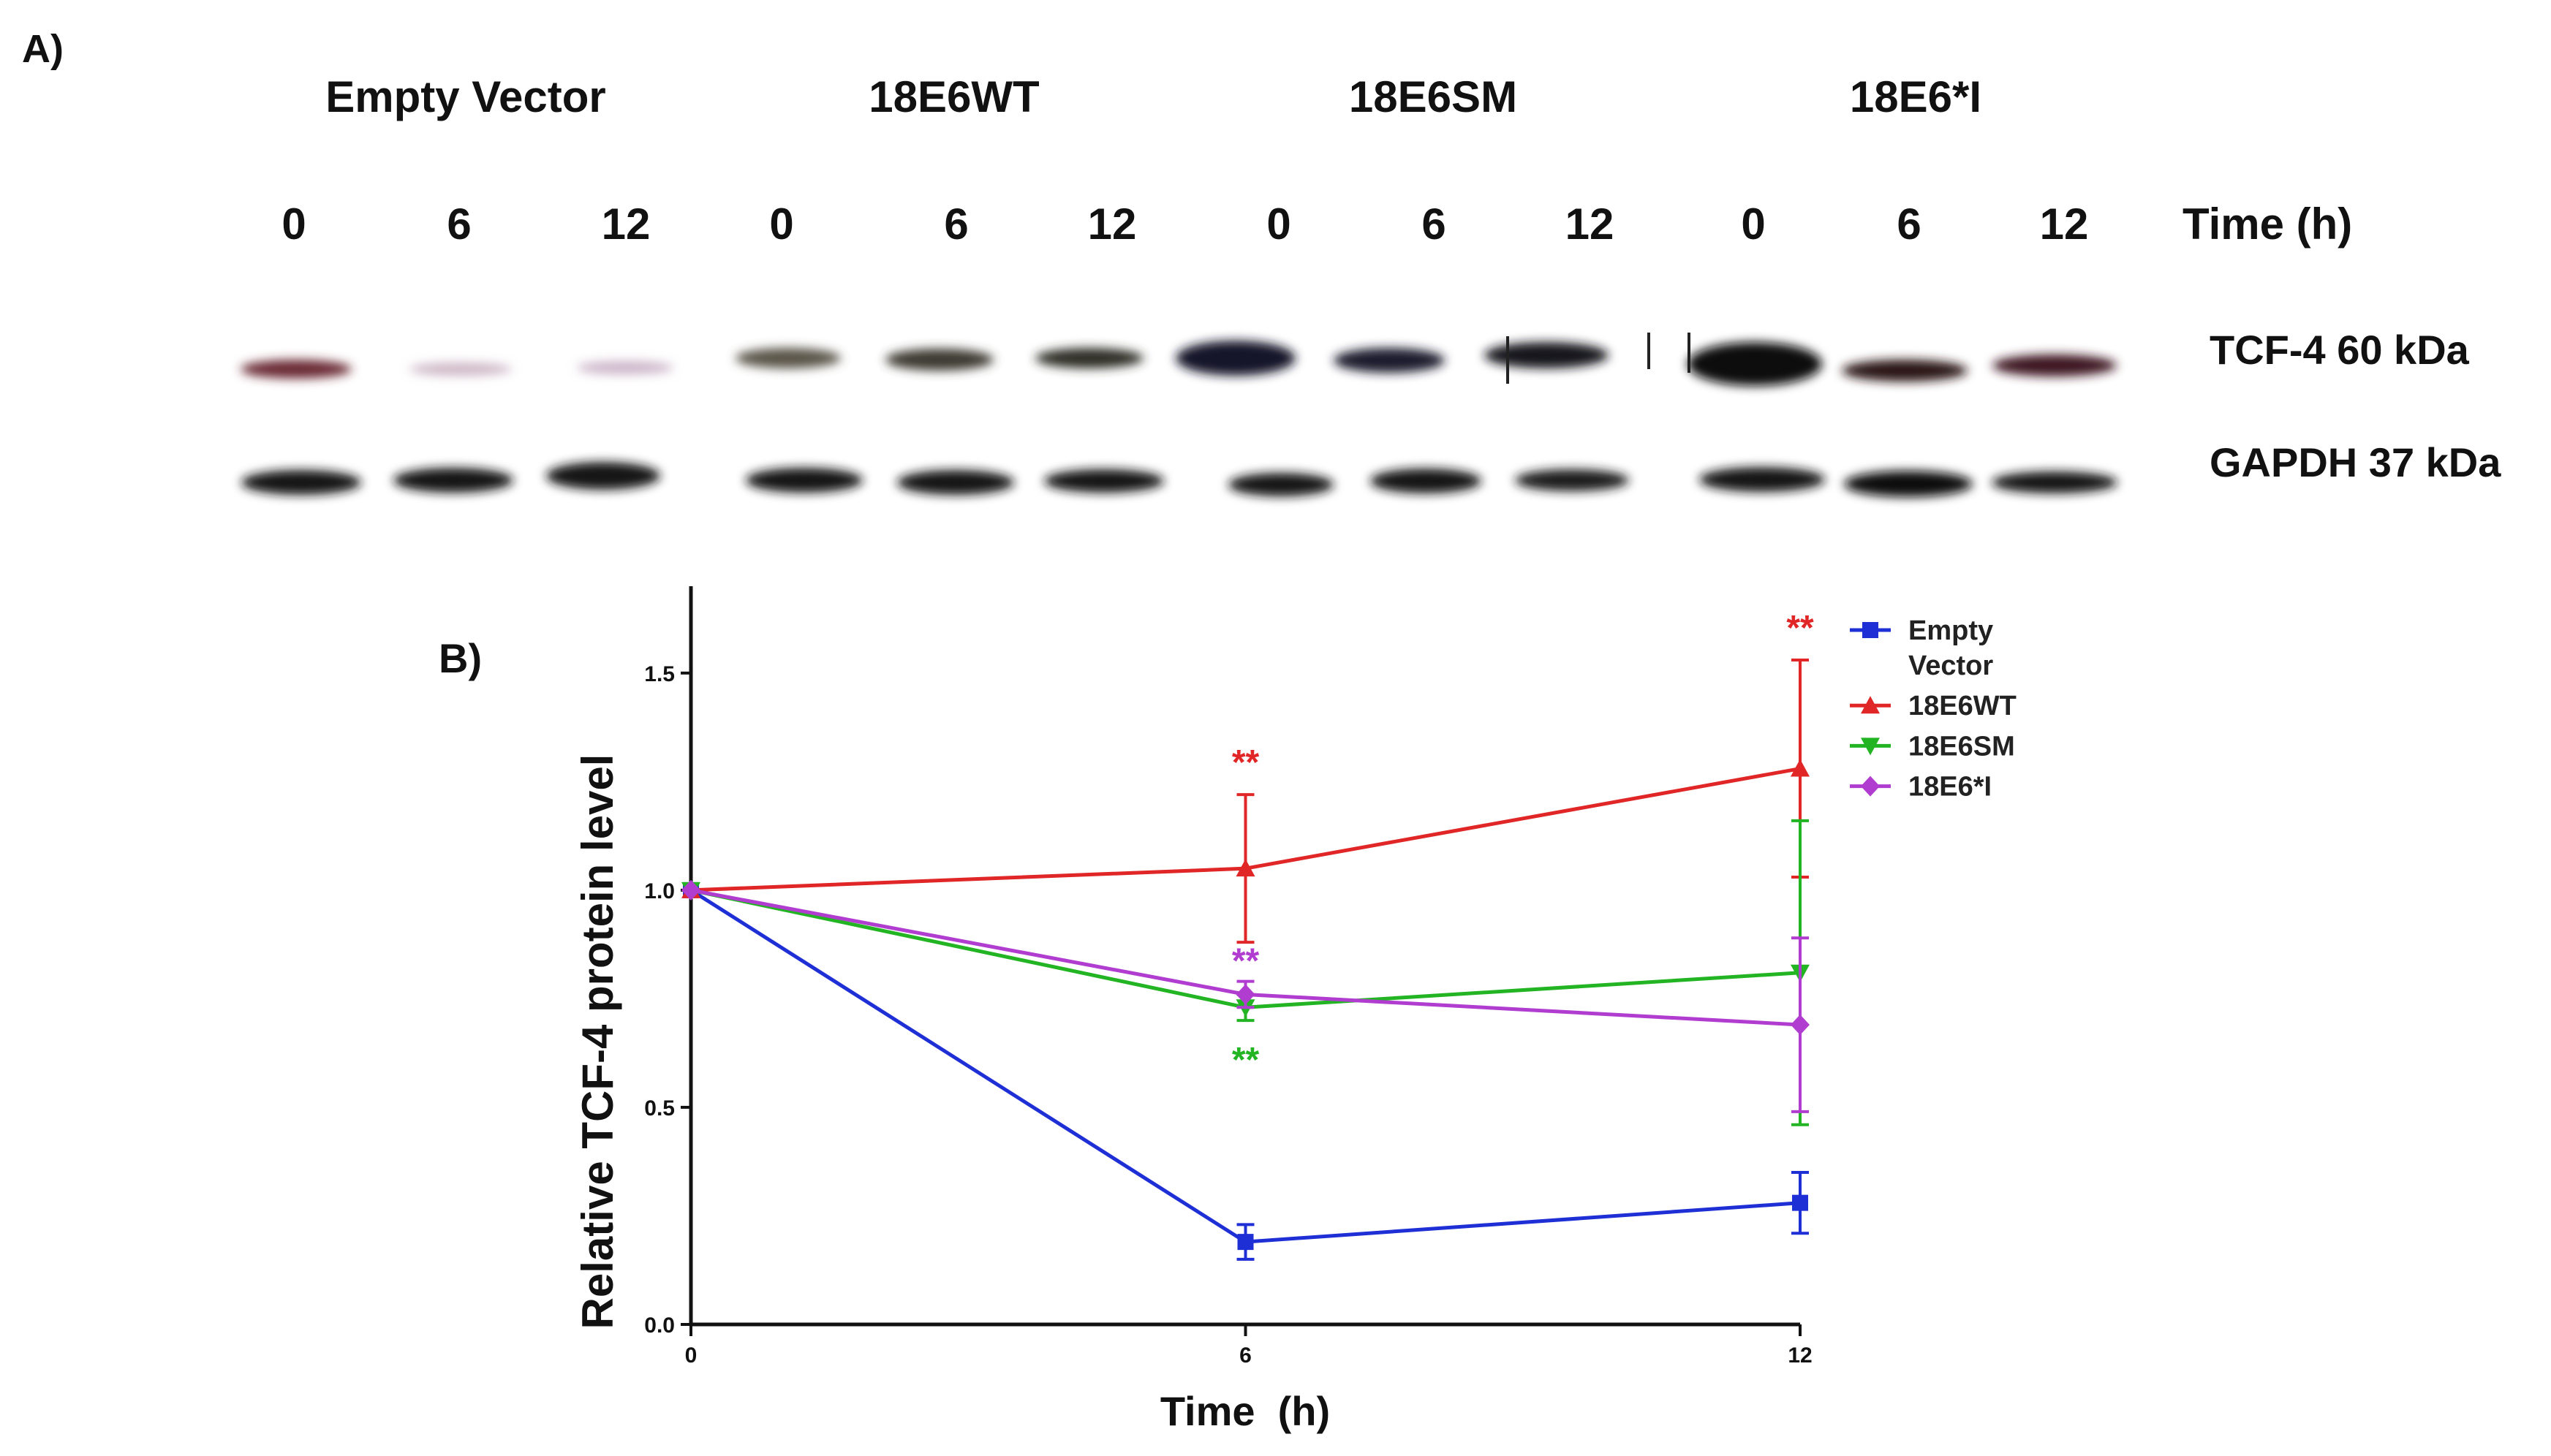  I want to click on legend-label: 18E6*I, so click(1950, 787).